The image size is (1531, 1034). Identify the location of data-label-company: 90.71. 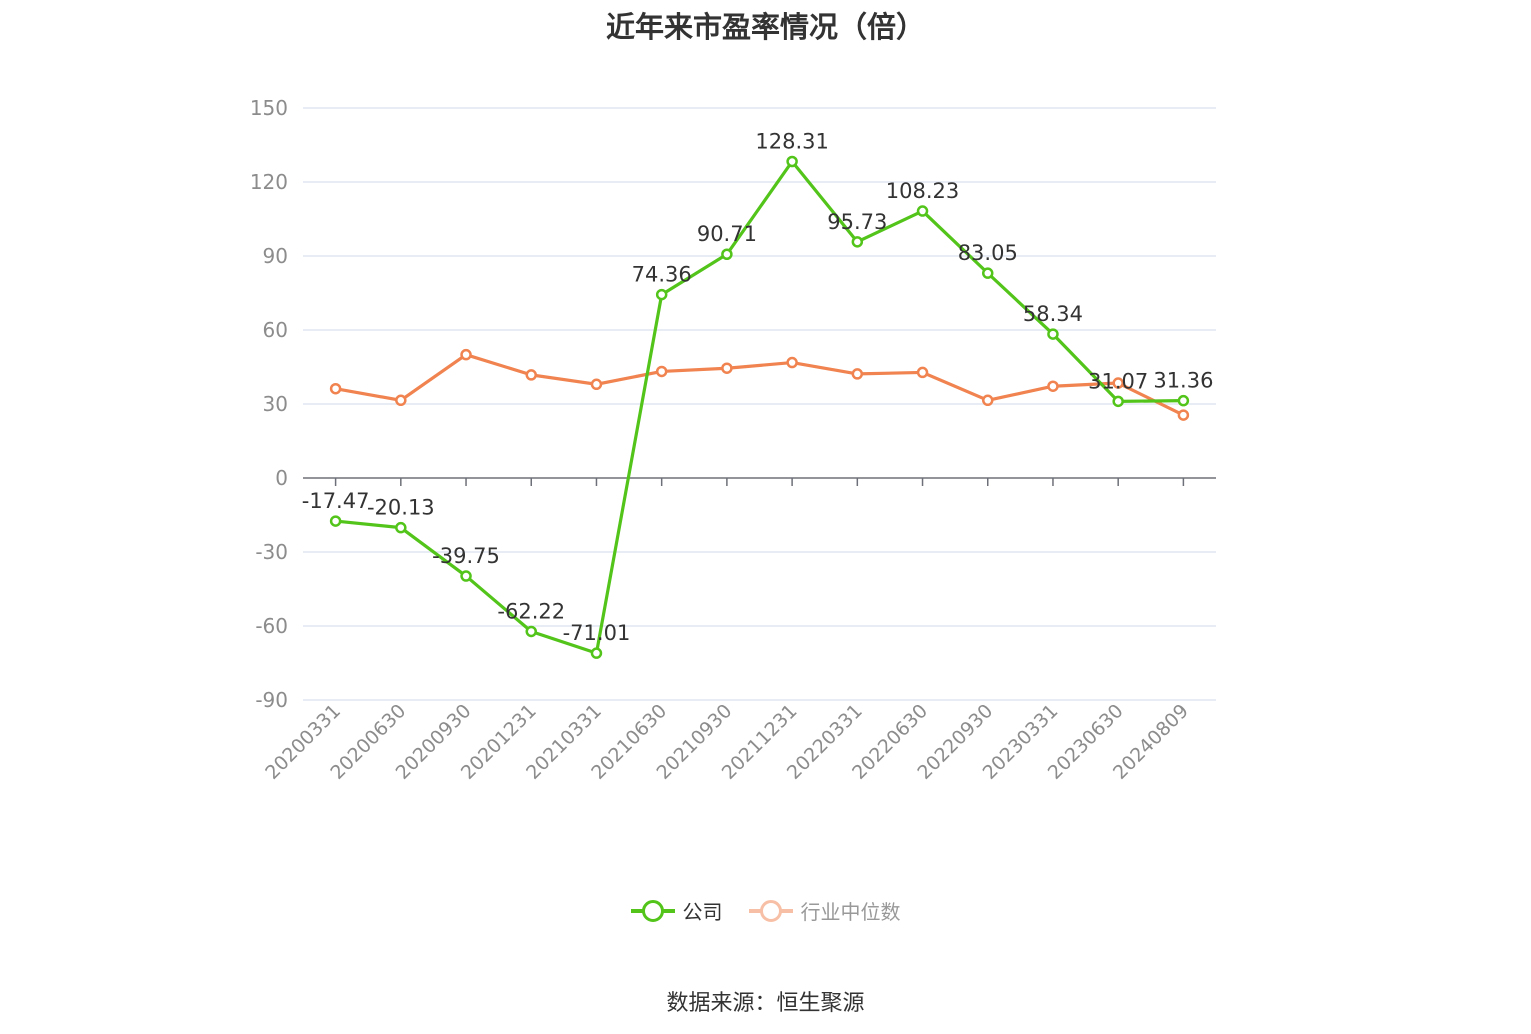
(727, 234).